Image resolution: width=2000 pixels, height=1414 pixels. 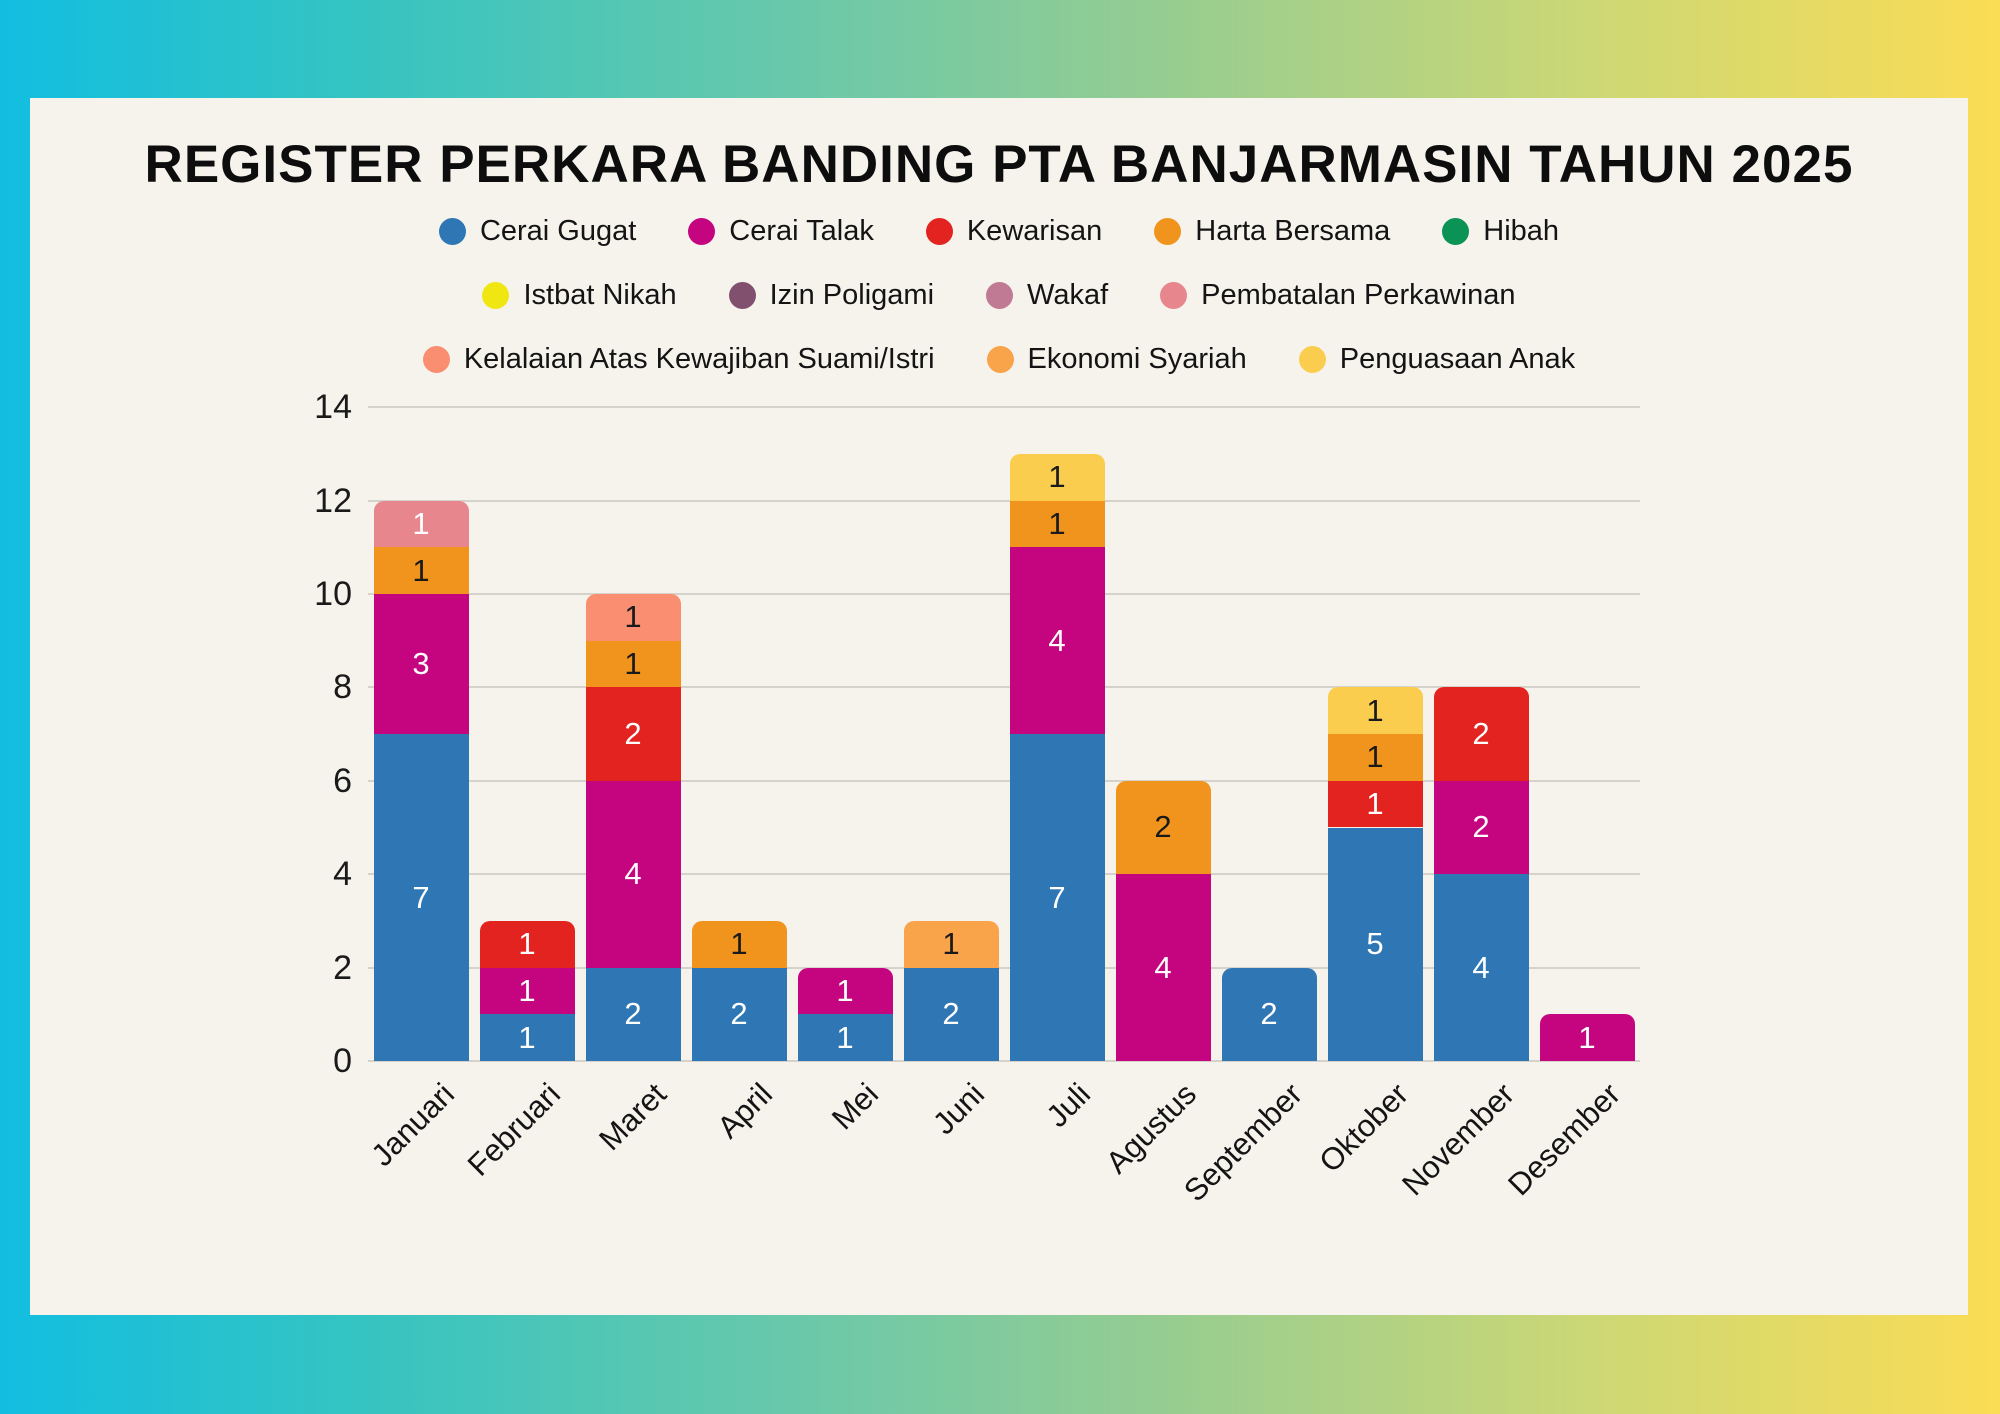 What do you see at coordinates (342, 780) in the screenshot?
I see `y-tick-label: 6` at bounding box center [342, 780].